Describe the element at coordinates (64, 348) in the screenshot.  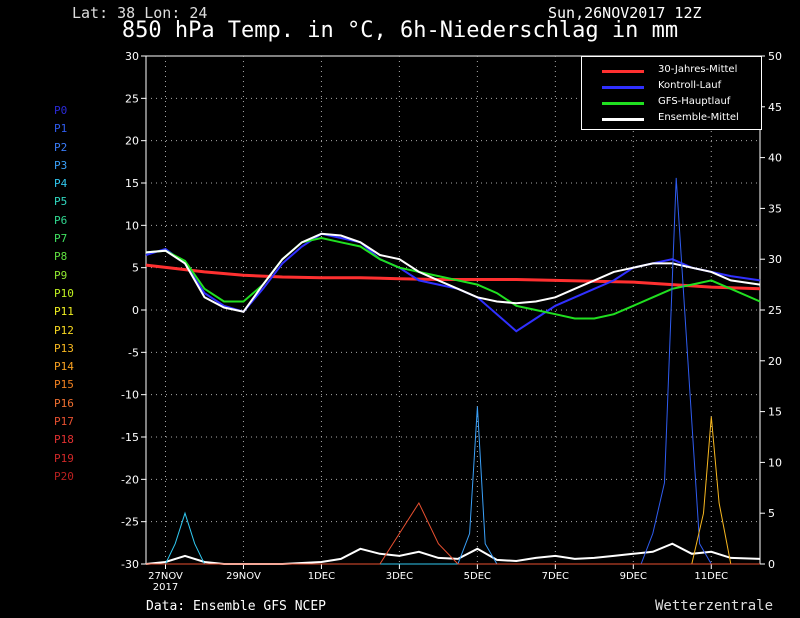
I see `member-label-p13: P13` at that location.